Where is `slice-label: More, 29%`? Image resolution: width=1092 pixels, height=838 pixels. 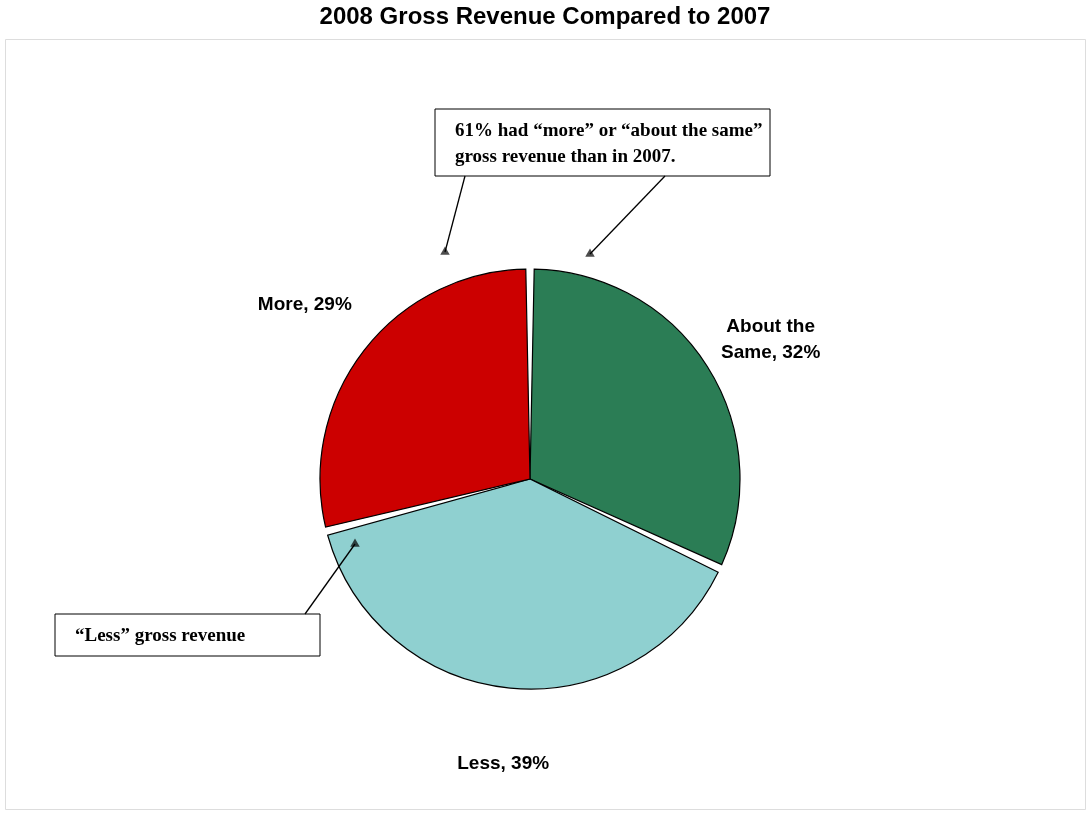 slice-label: More, 29% is located at coordinates (304, 304).